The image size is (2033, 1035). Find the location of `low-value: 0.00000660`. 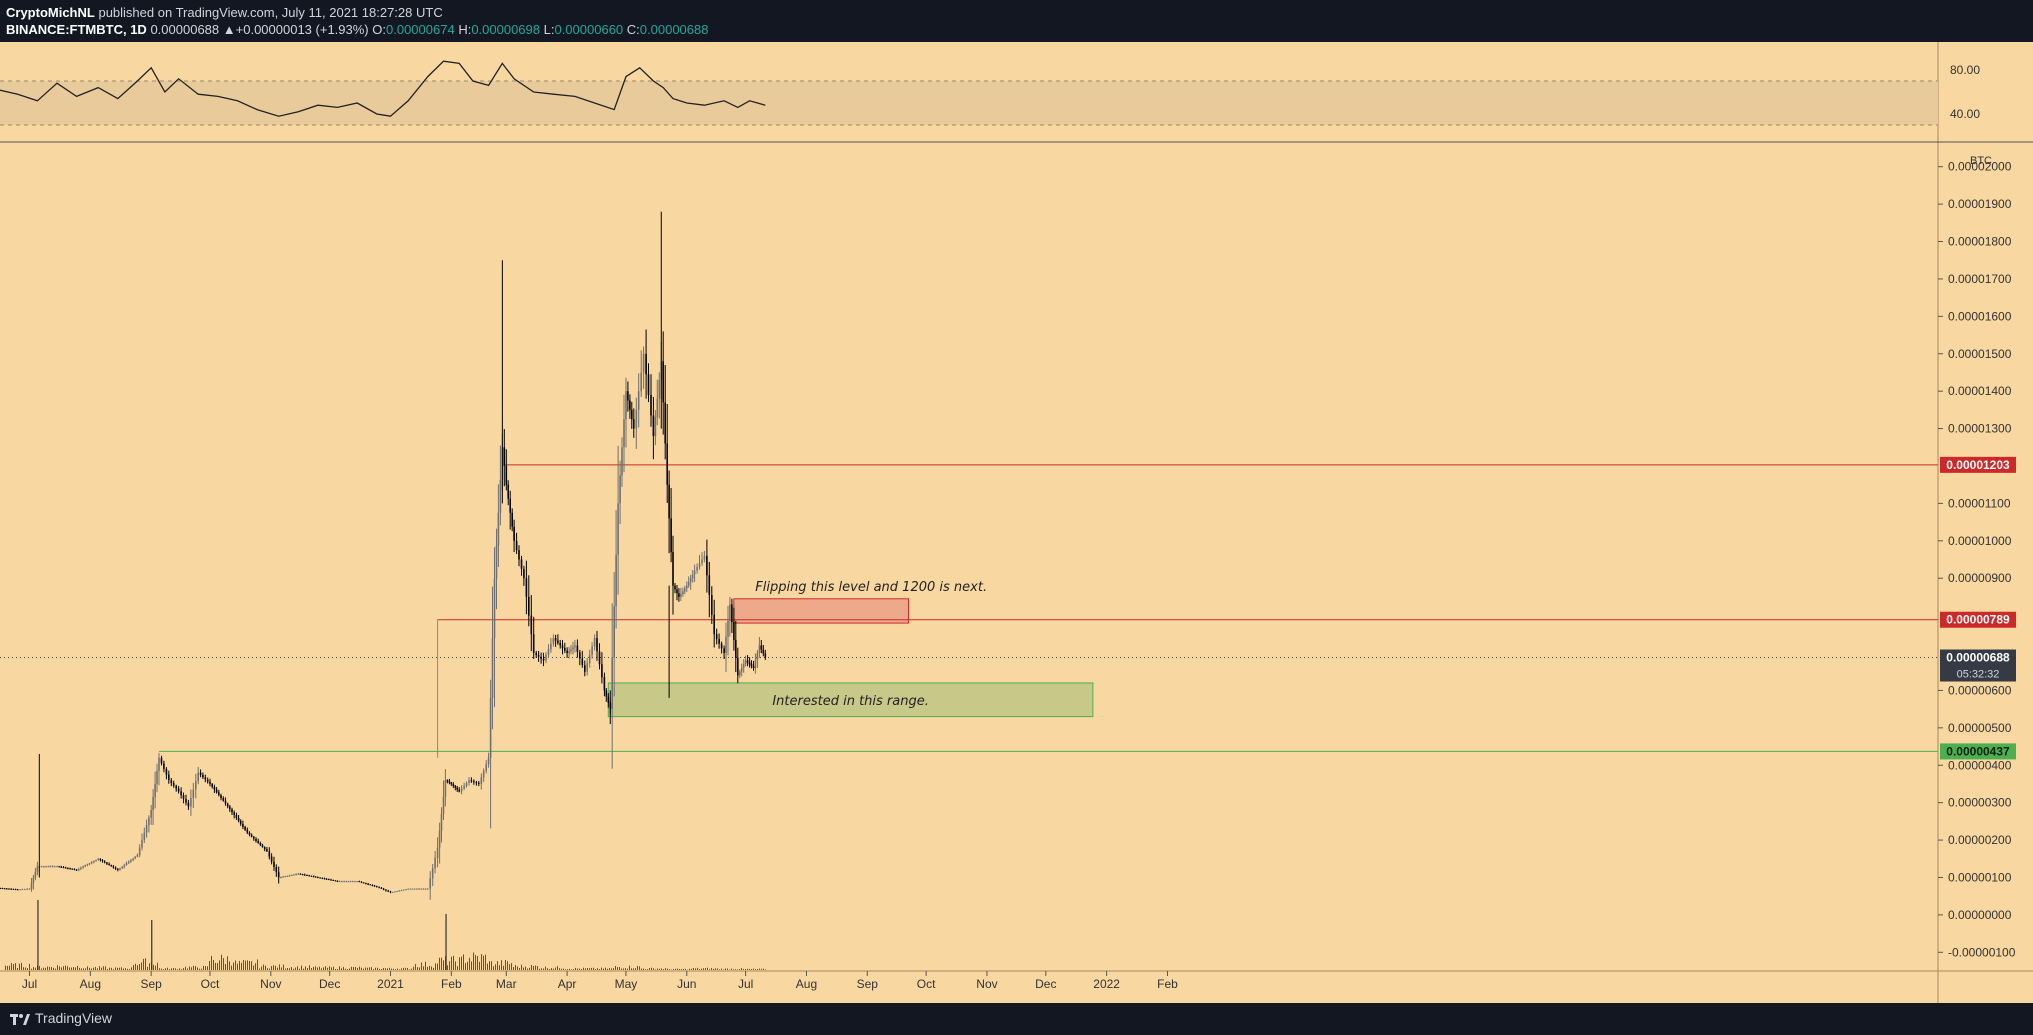

low-value: 0.00000660 is located at coordinates (589, 29).